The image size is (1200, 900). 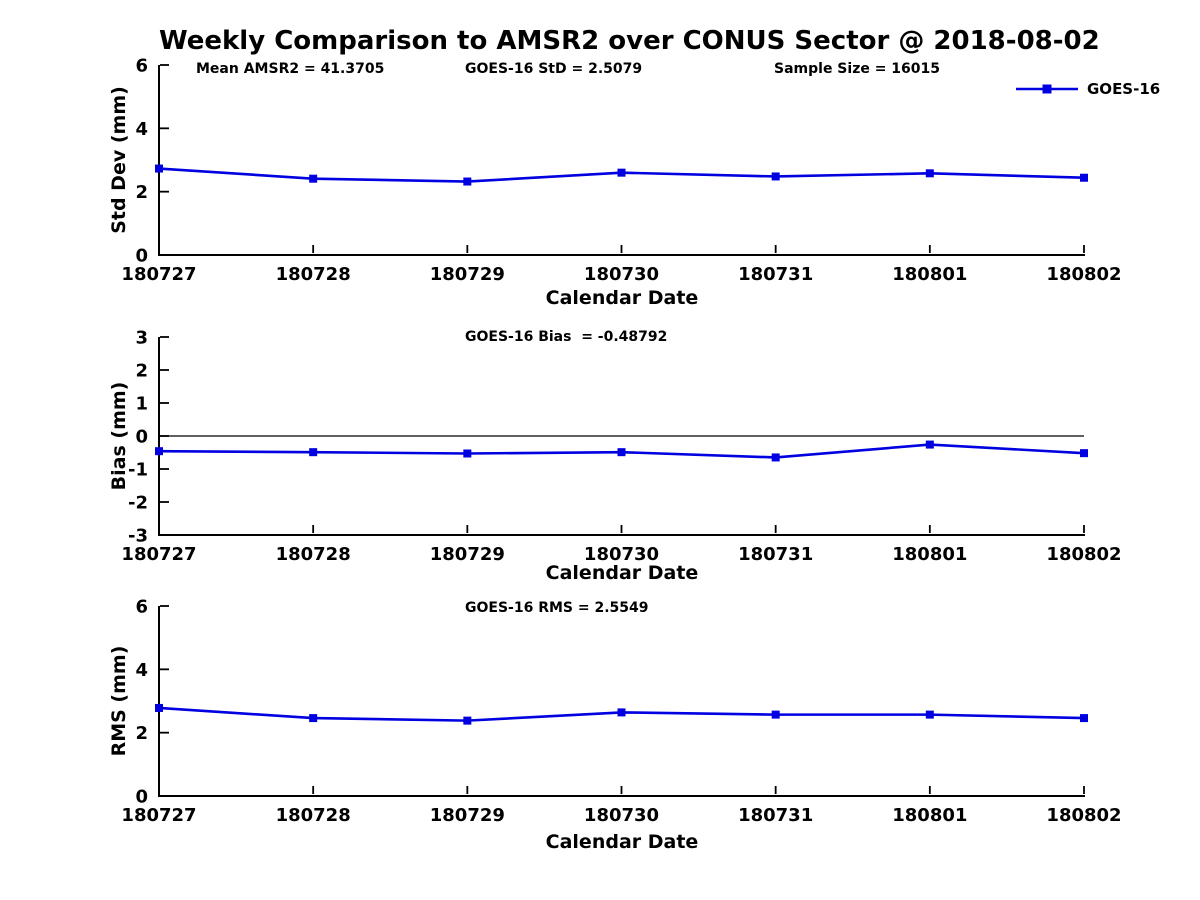 I want to click on legend: GOES-16, so click(x=1088, y=89).